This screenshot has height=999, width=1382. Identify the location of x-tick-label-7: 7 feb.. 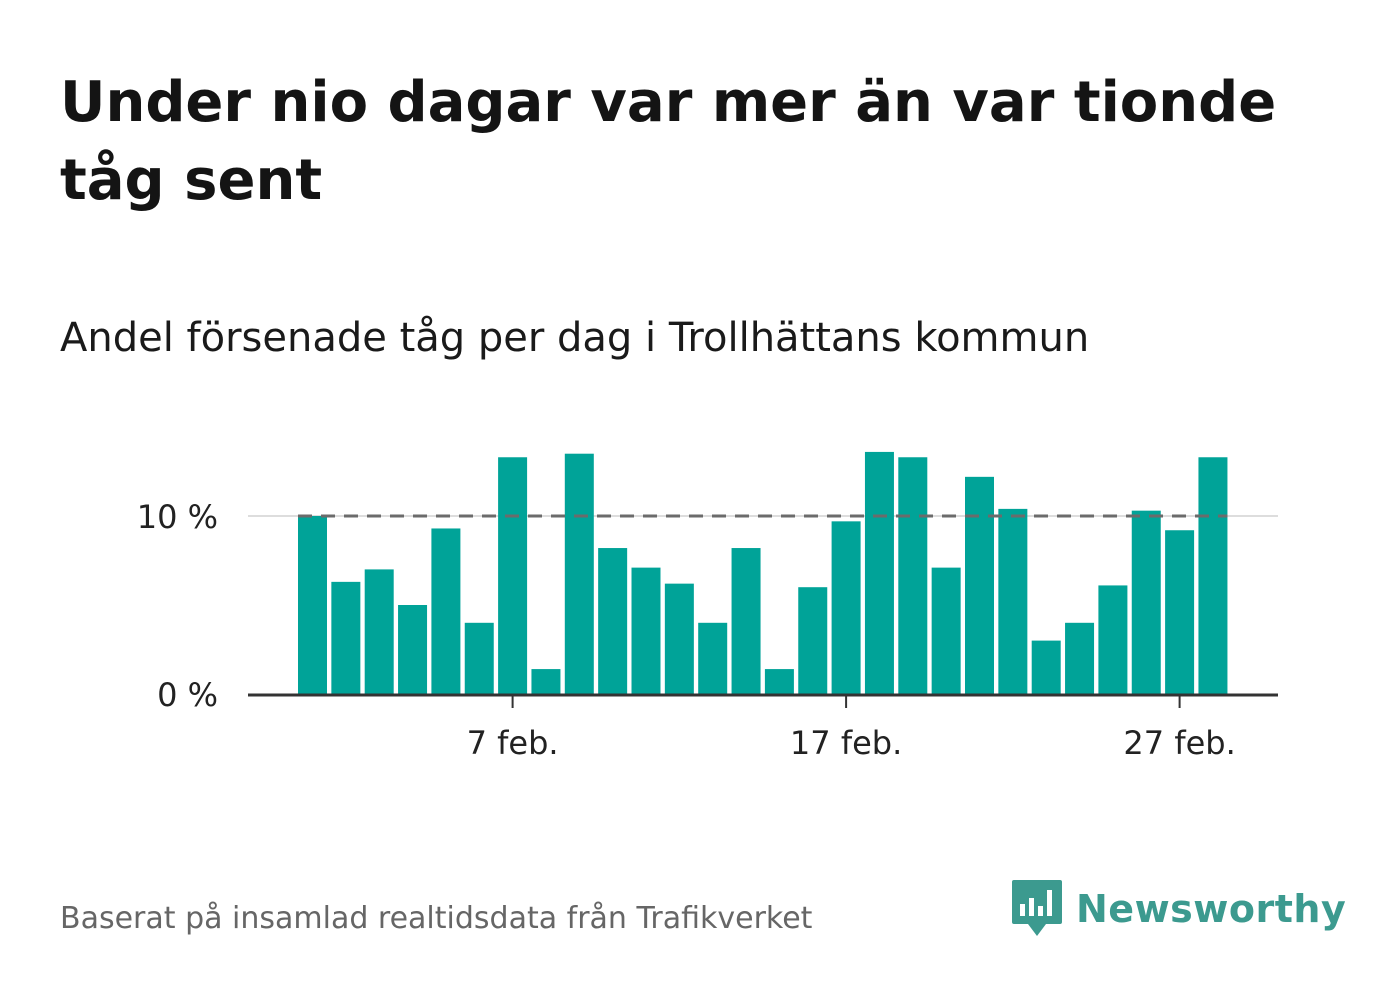
(513, 743).